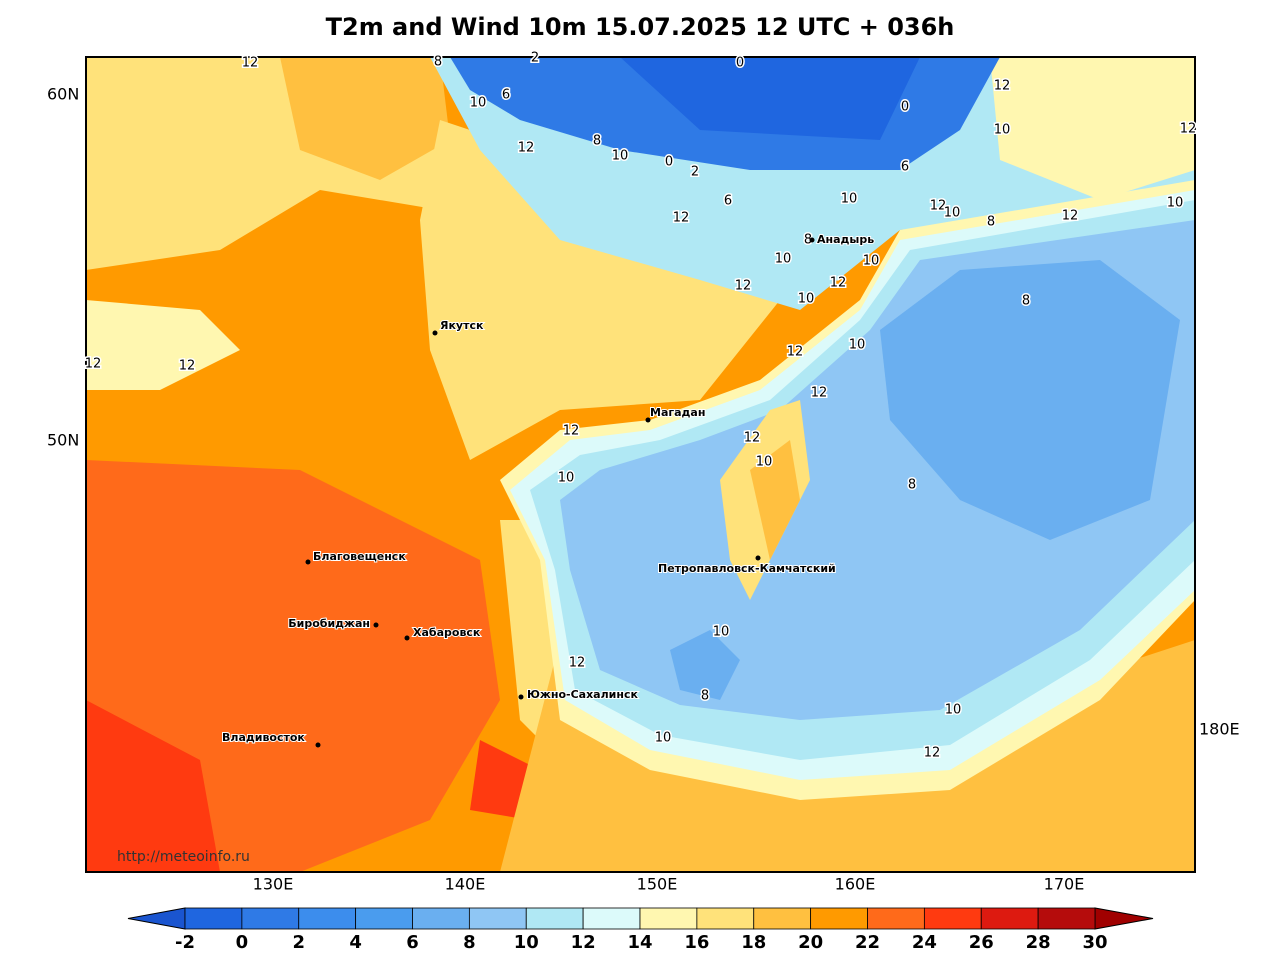 The image size is (1281, 967). Describe the element at coordinates (1064, 884) in the screenshot. I see `lon-label: 170E` at that location.